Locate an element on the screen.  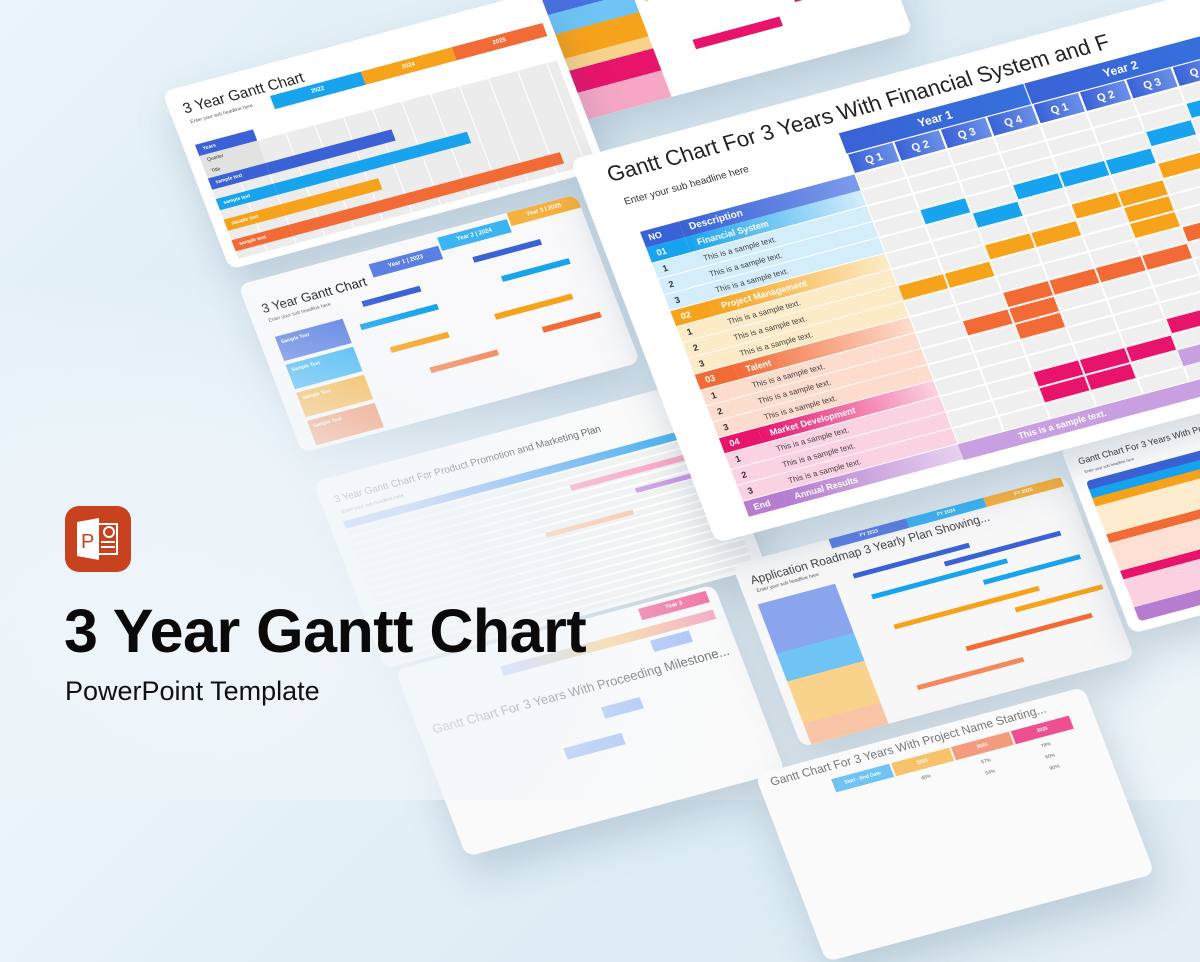
year-header: 2025 is located at coordinates (499, 41).